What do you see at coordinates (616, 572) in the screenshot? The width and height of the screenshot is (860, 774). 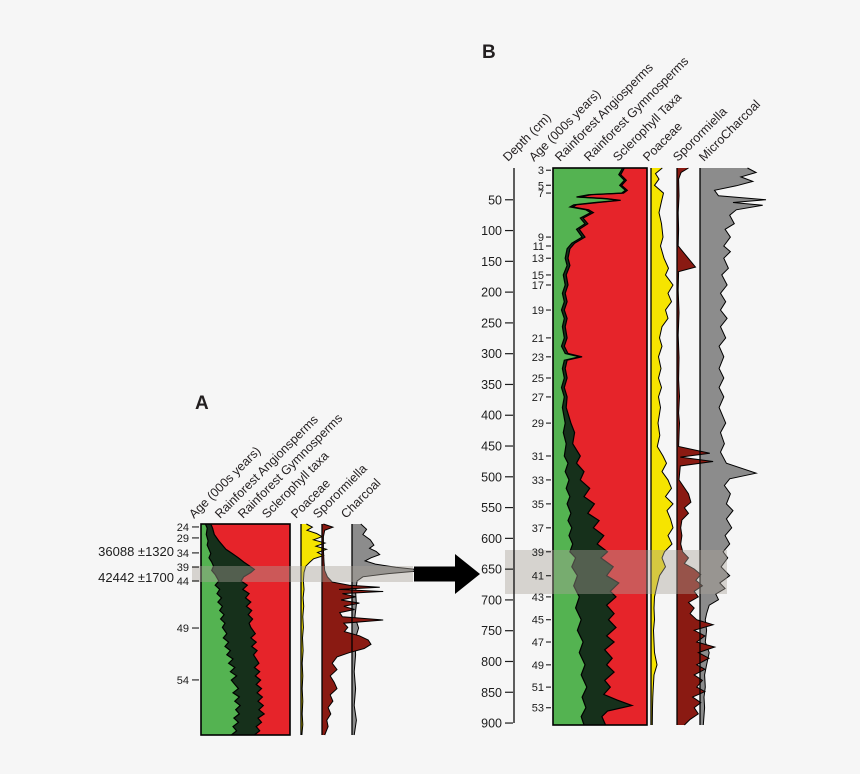 I see `highlight-band-b` at bounding box center [616, 572].